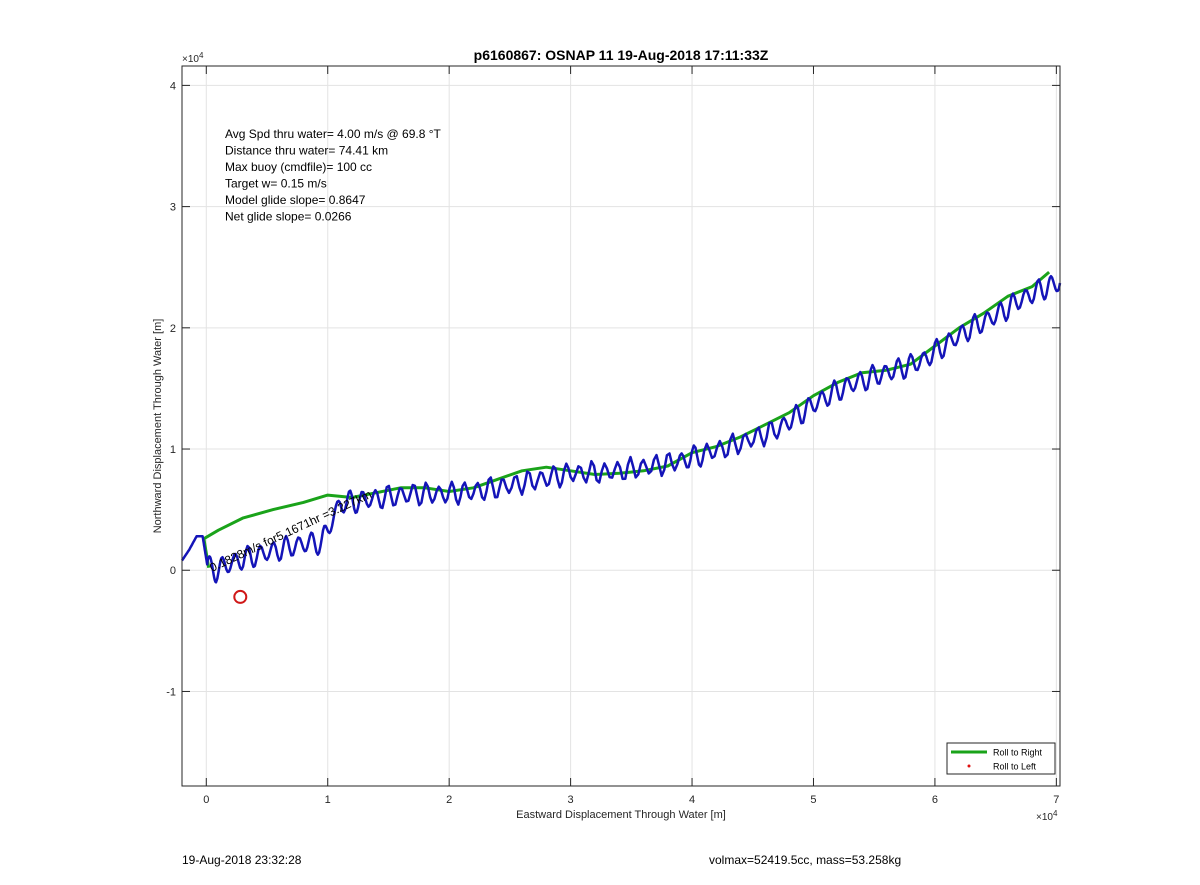 Image resolution: width=1200 pixels, height=885 pixels. I want to click on y-tick-label: 1, so click(173, 450).